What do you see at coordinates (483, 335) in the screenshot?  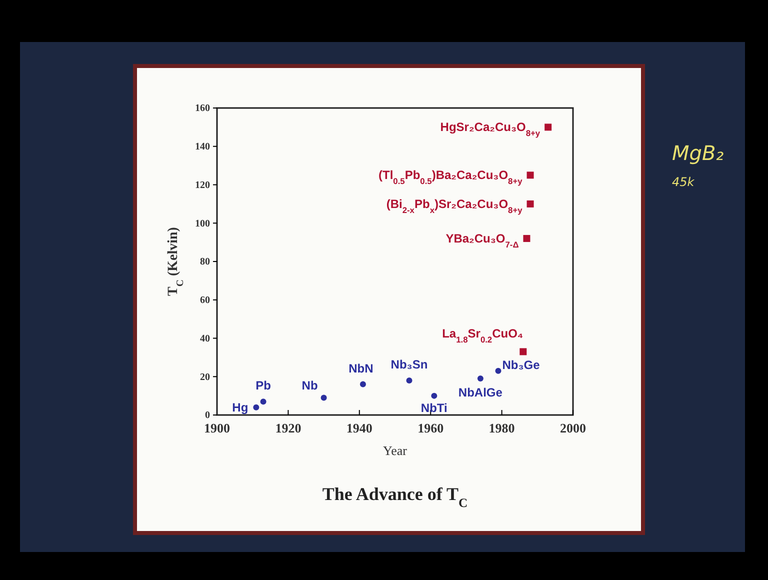 I see `annotation: La$_{1.8}$Sr$_{0.2}$CuO₄` at bounding box center [483, 335].